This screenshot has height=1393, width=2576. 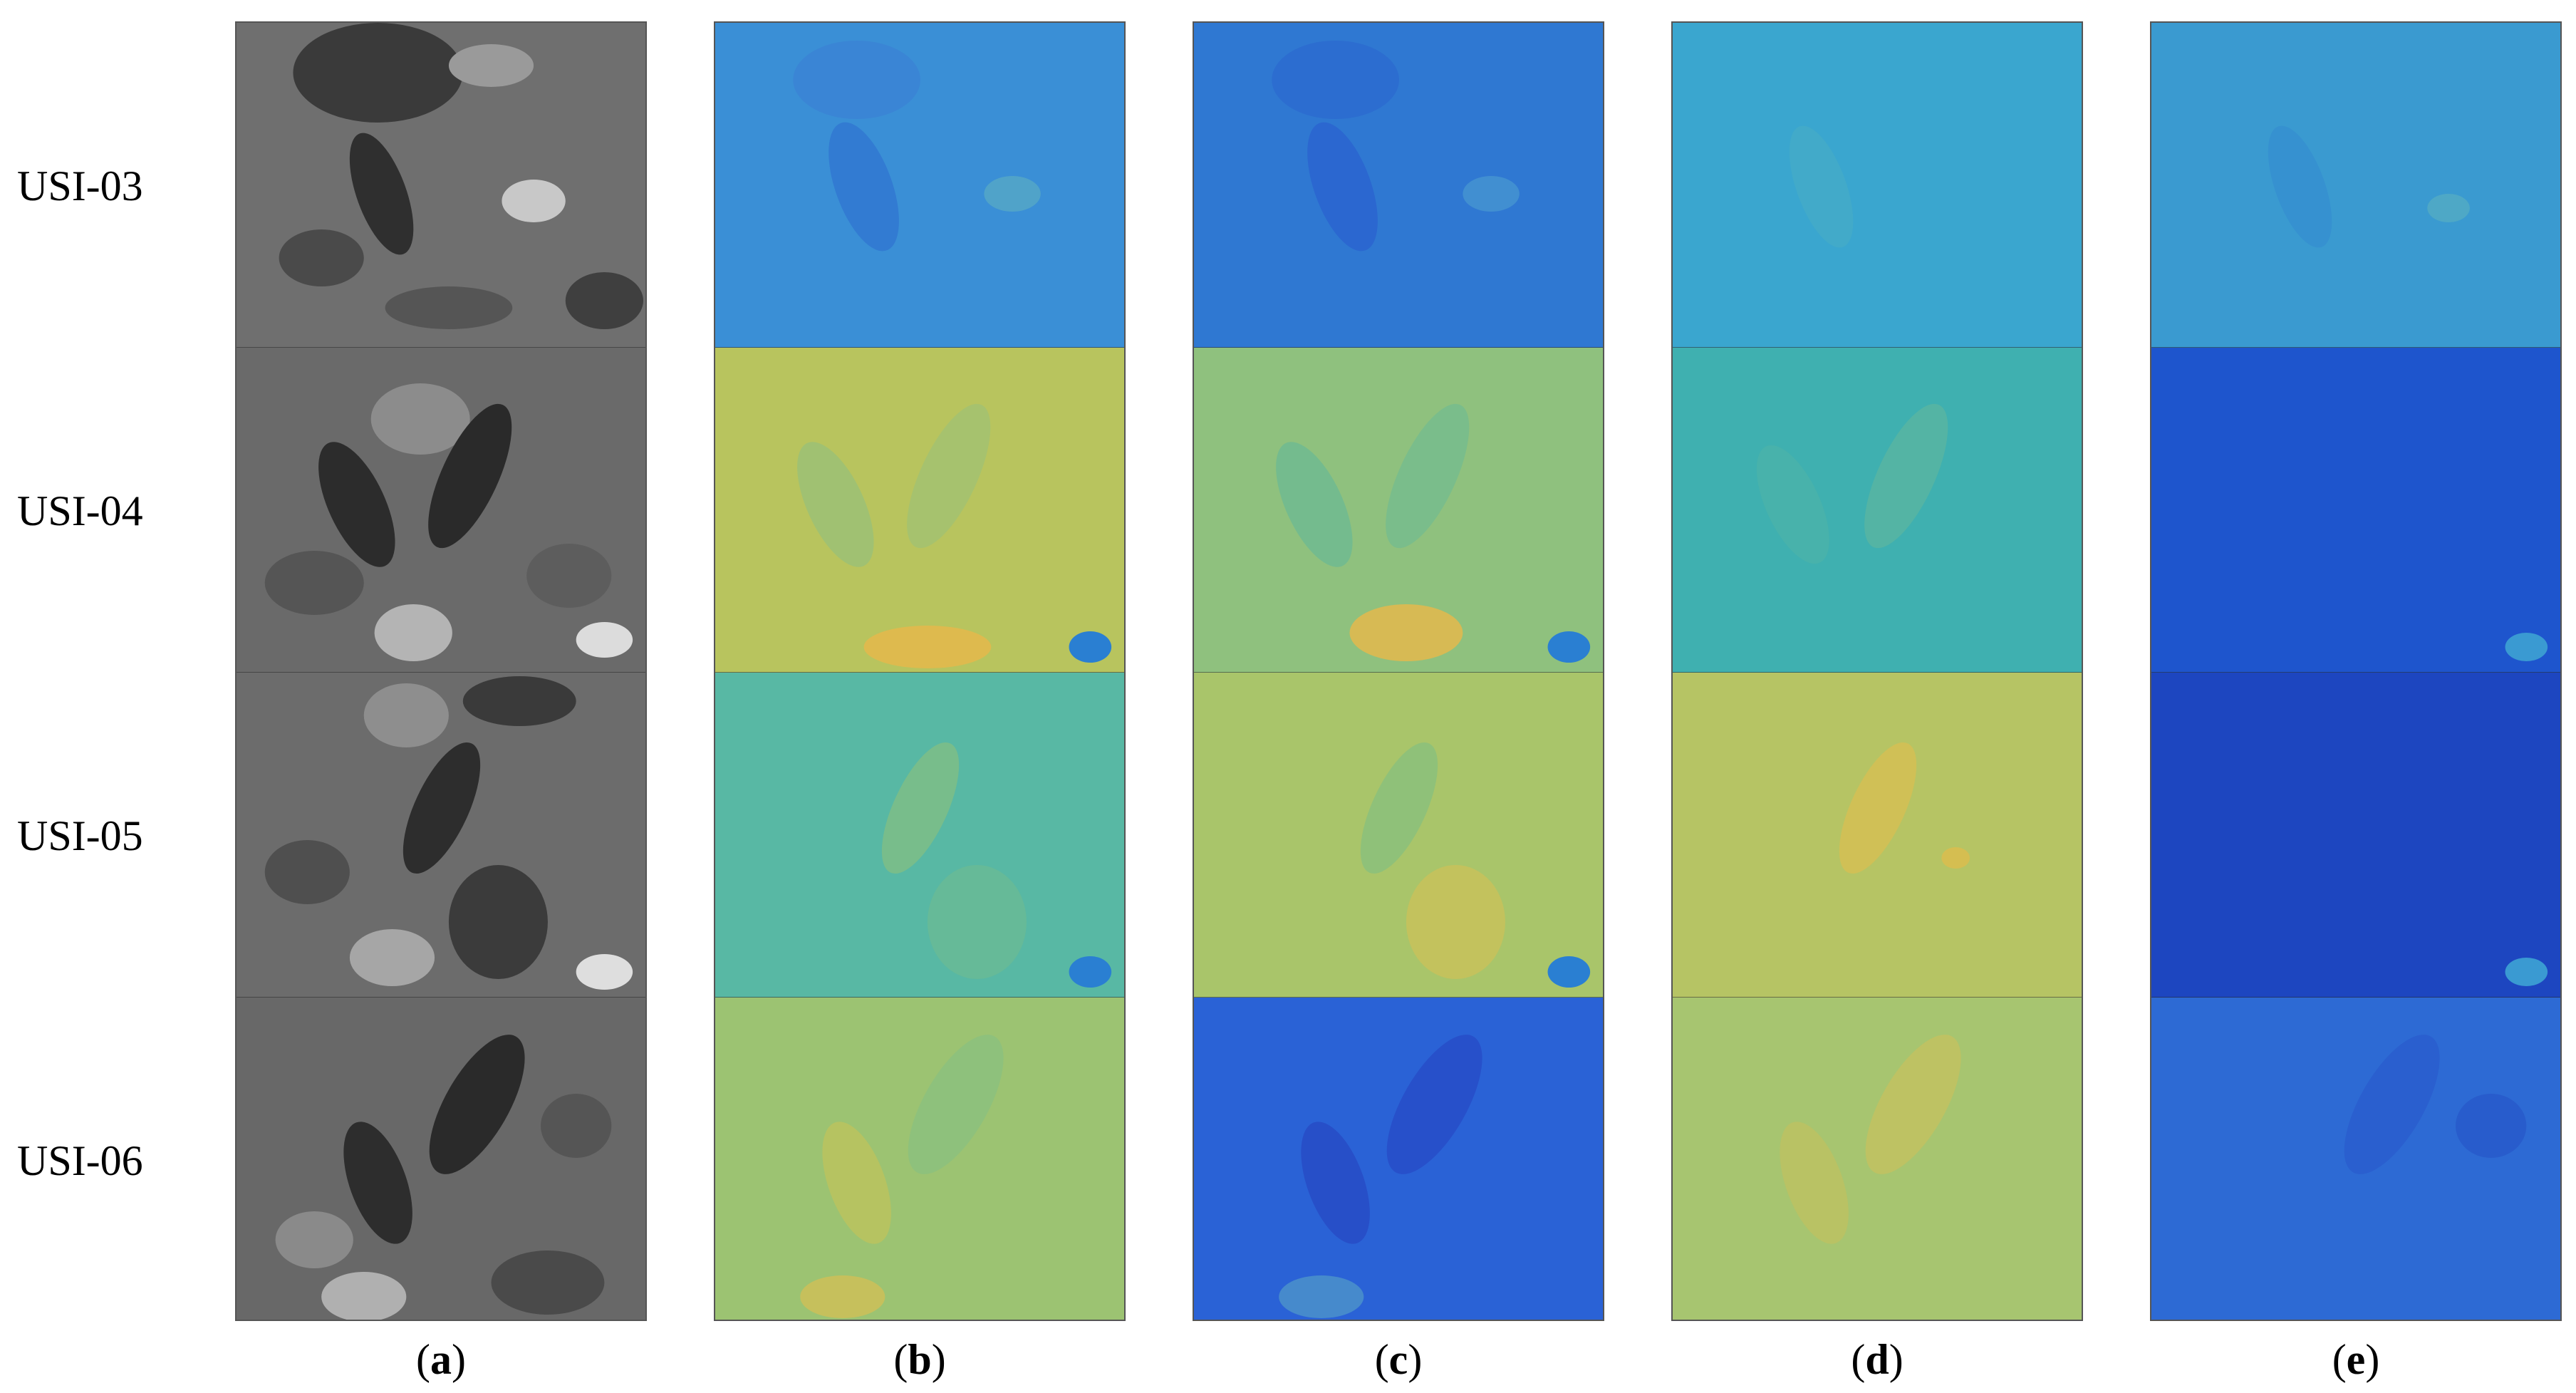 I want to click on row-label-usi-03: USI-03, so click(x=80, y=185).